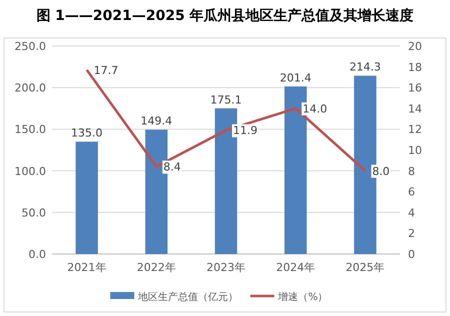  What do you see at coordinates (226, 99) in the screenshot?
I see `data-label: 175.1` at bounding box center [226, 99].